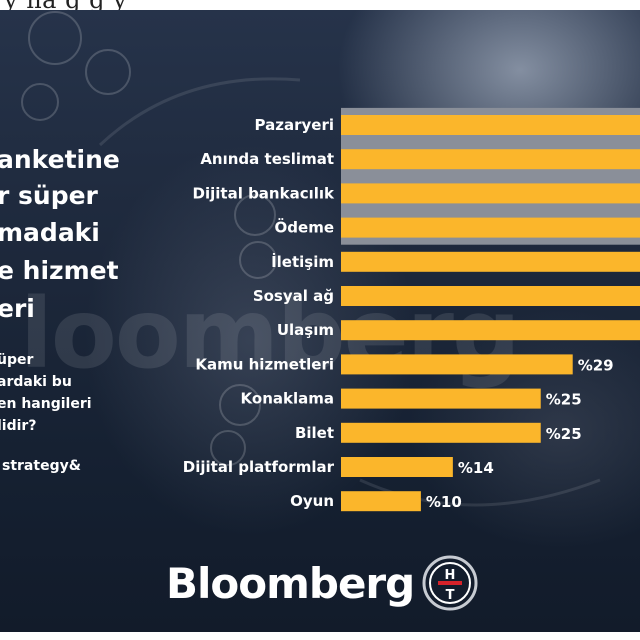 Image resolution: width=640 pixels, height=640 pixels. What do you see at coordinates (305, 330) in the screenshot?
I see `category-label: Ulaşım` at bounding box center [305, 330].